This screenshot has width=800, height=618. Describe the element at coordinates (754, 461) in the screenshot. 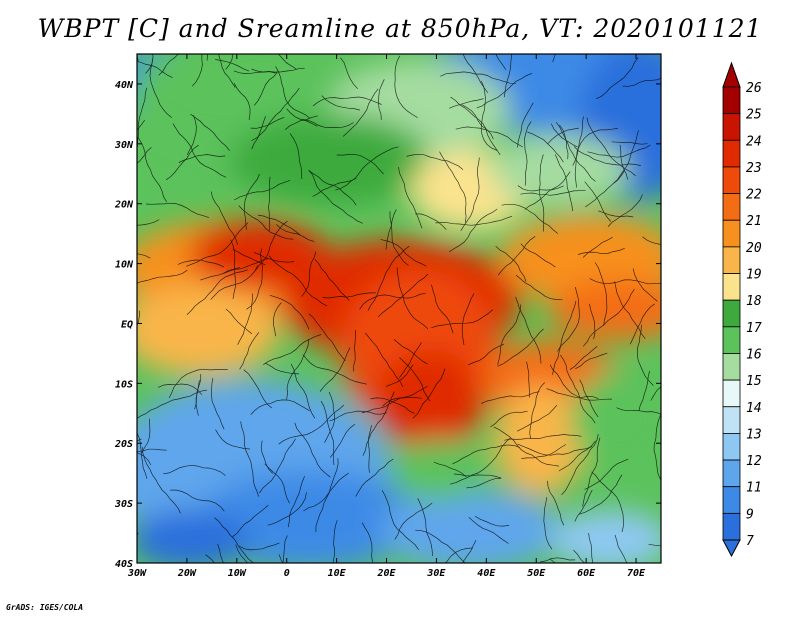

I see `colorbar-label: 12` at that location.